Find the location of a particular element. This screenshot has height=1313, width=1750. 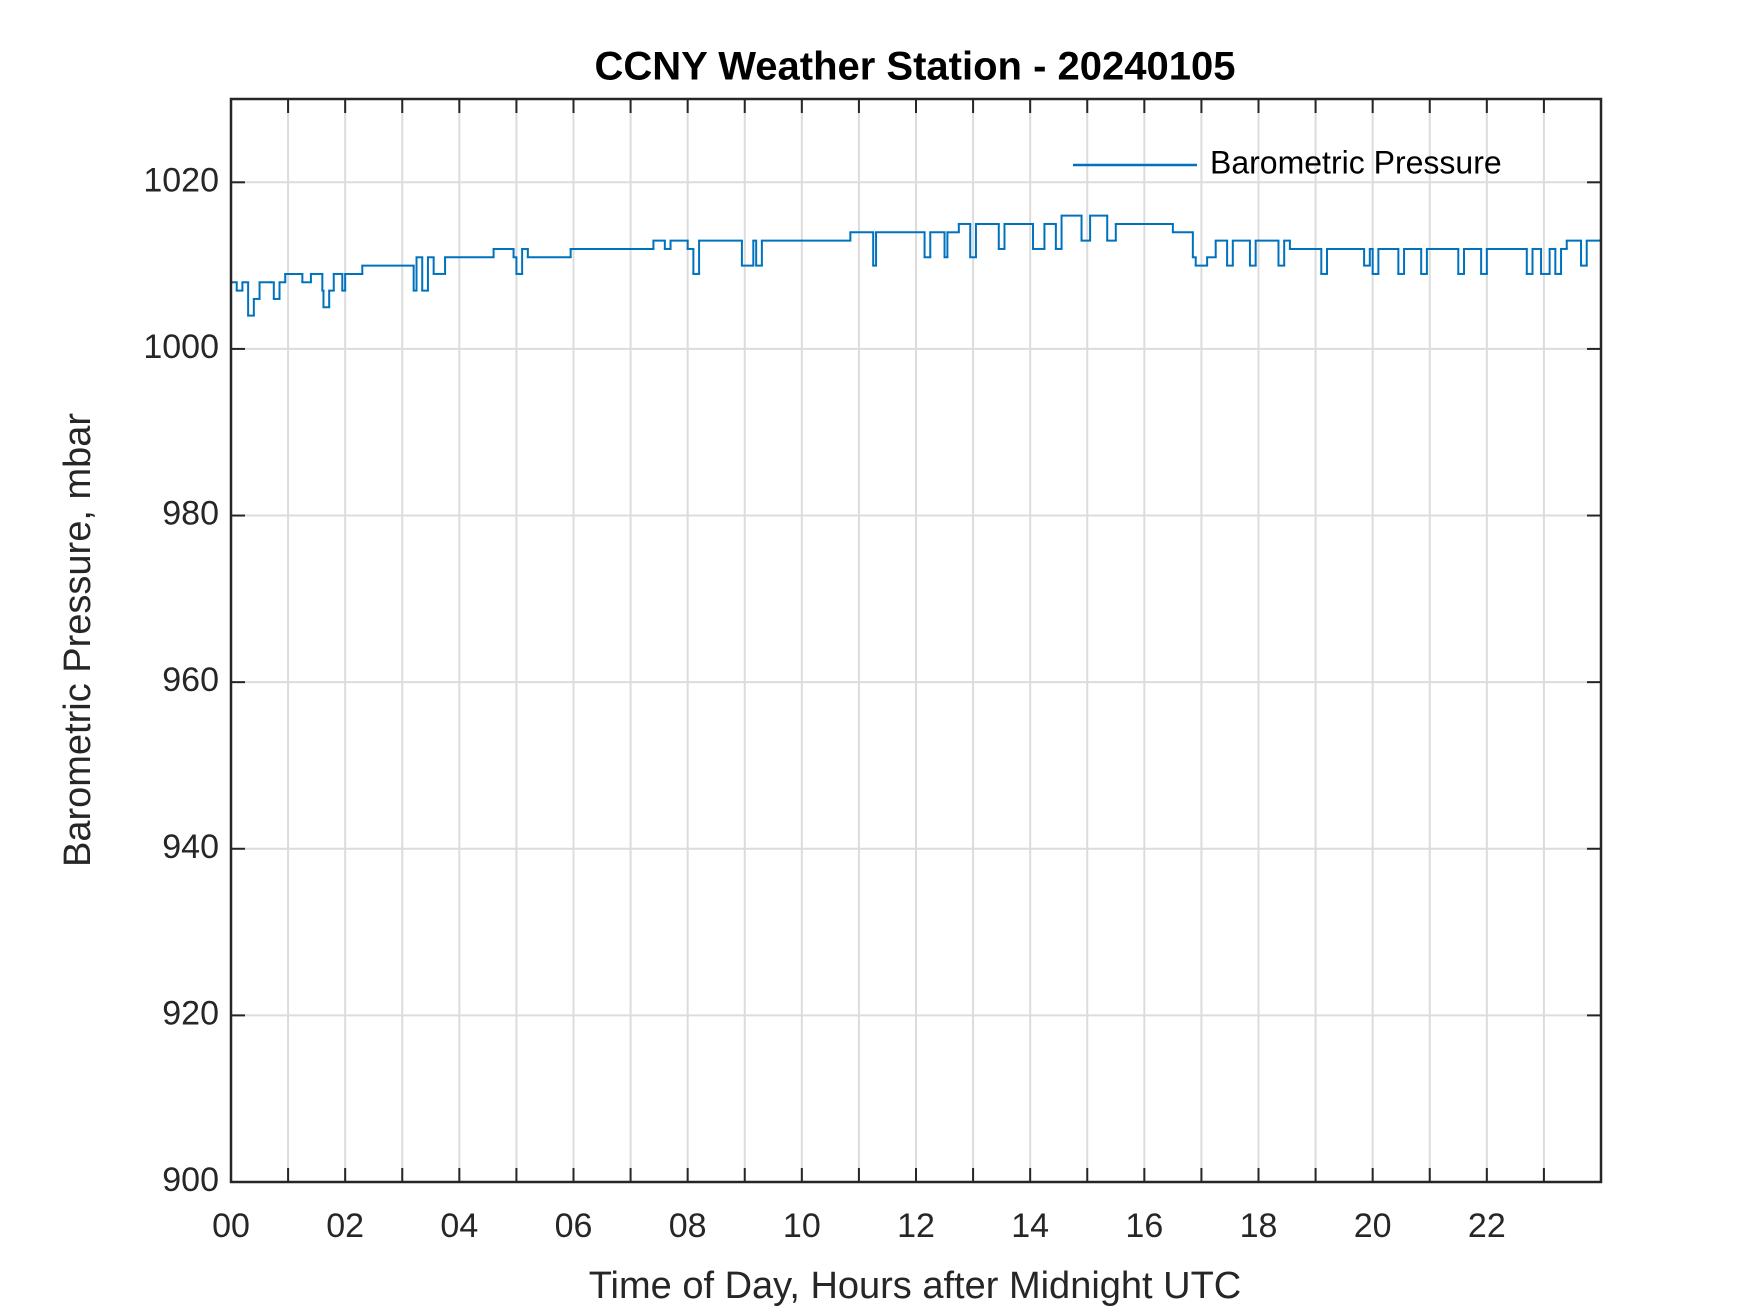

legend-label: Barometric Pressure is located at coordinates (1356, 162).